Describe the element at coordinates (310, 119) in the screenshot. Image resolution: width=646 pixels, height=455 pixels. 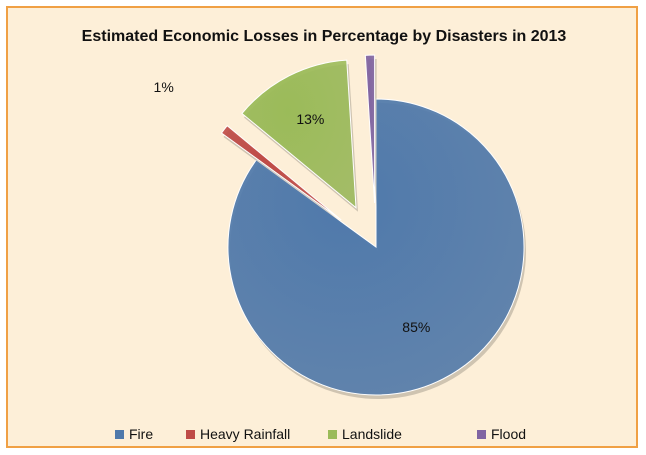
I see `data-label-landslide: 13%` at that location.